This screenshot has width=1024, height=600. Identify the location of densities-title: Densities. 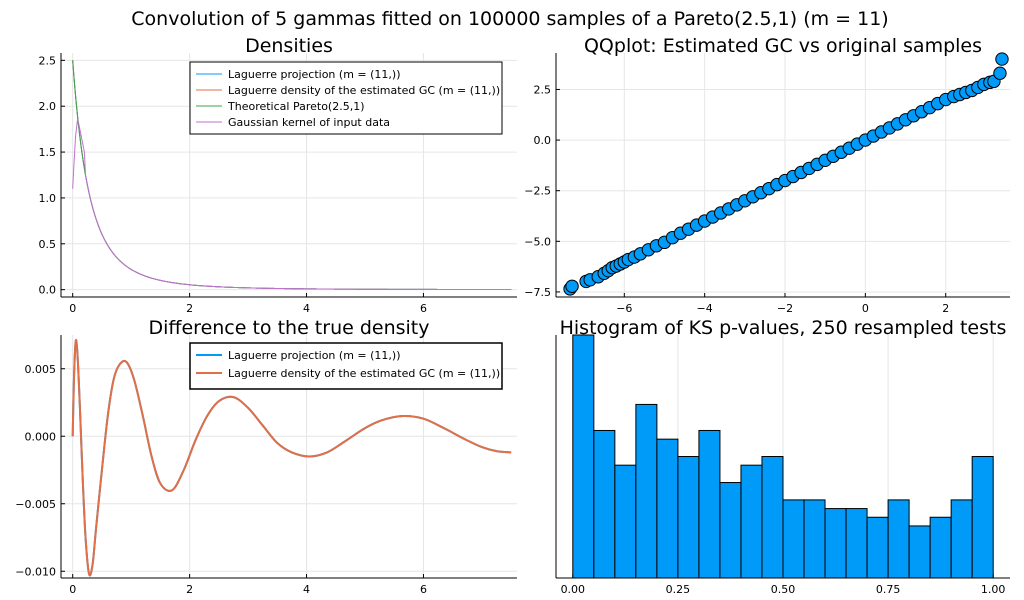
(289, 46).